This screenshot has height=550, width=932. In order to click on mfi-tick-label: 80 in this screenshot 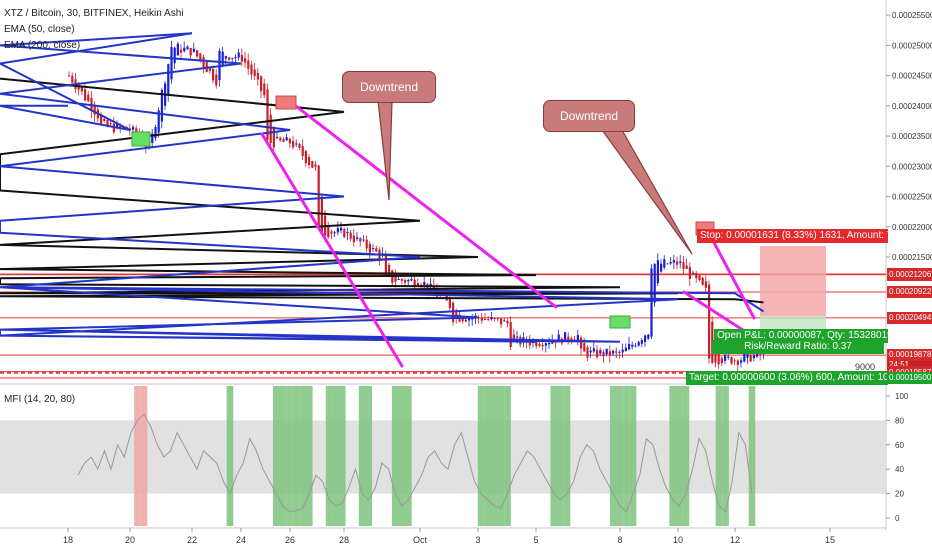, I will do `click(899, 420)`.